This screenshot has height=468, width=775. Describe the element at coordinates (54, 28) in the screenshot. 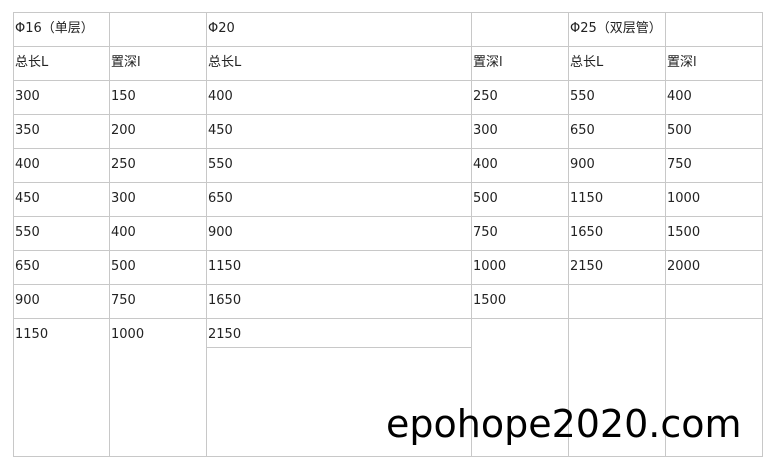

I see `group-header: Φ16（单层）` at that location.